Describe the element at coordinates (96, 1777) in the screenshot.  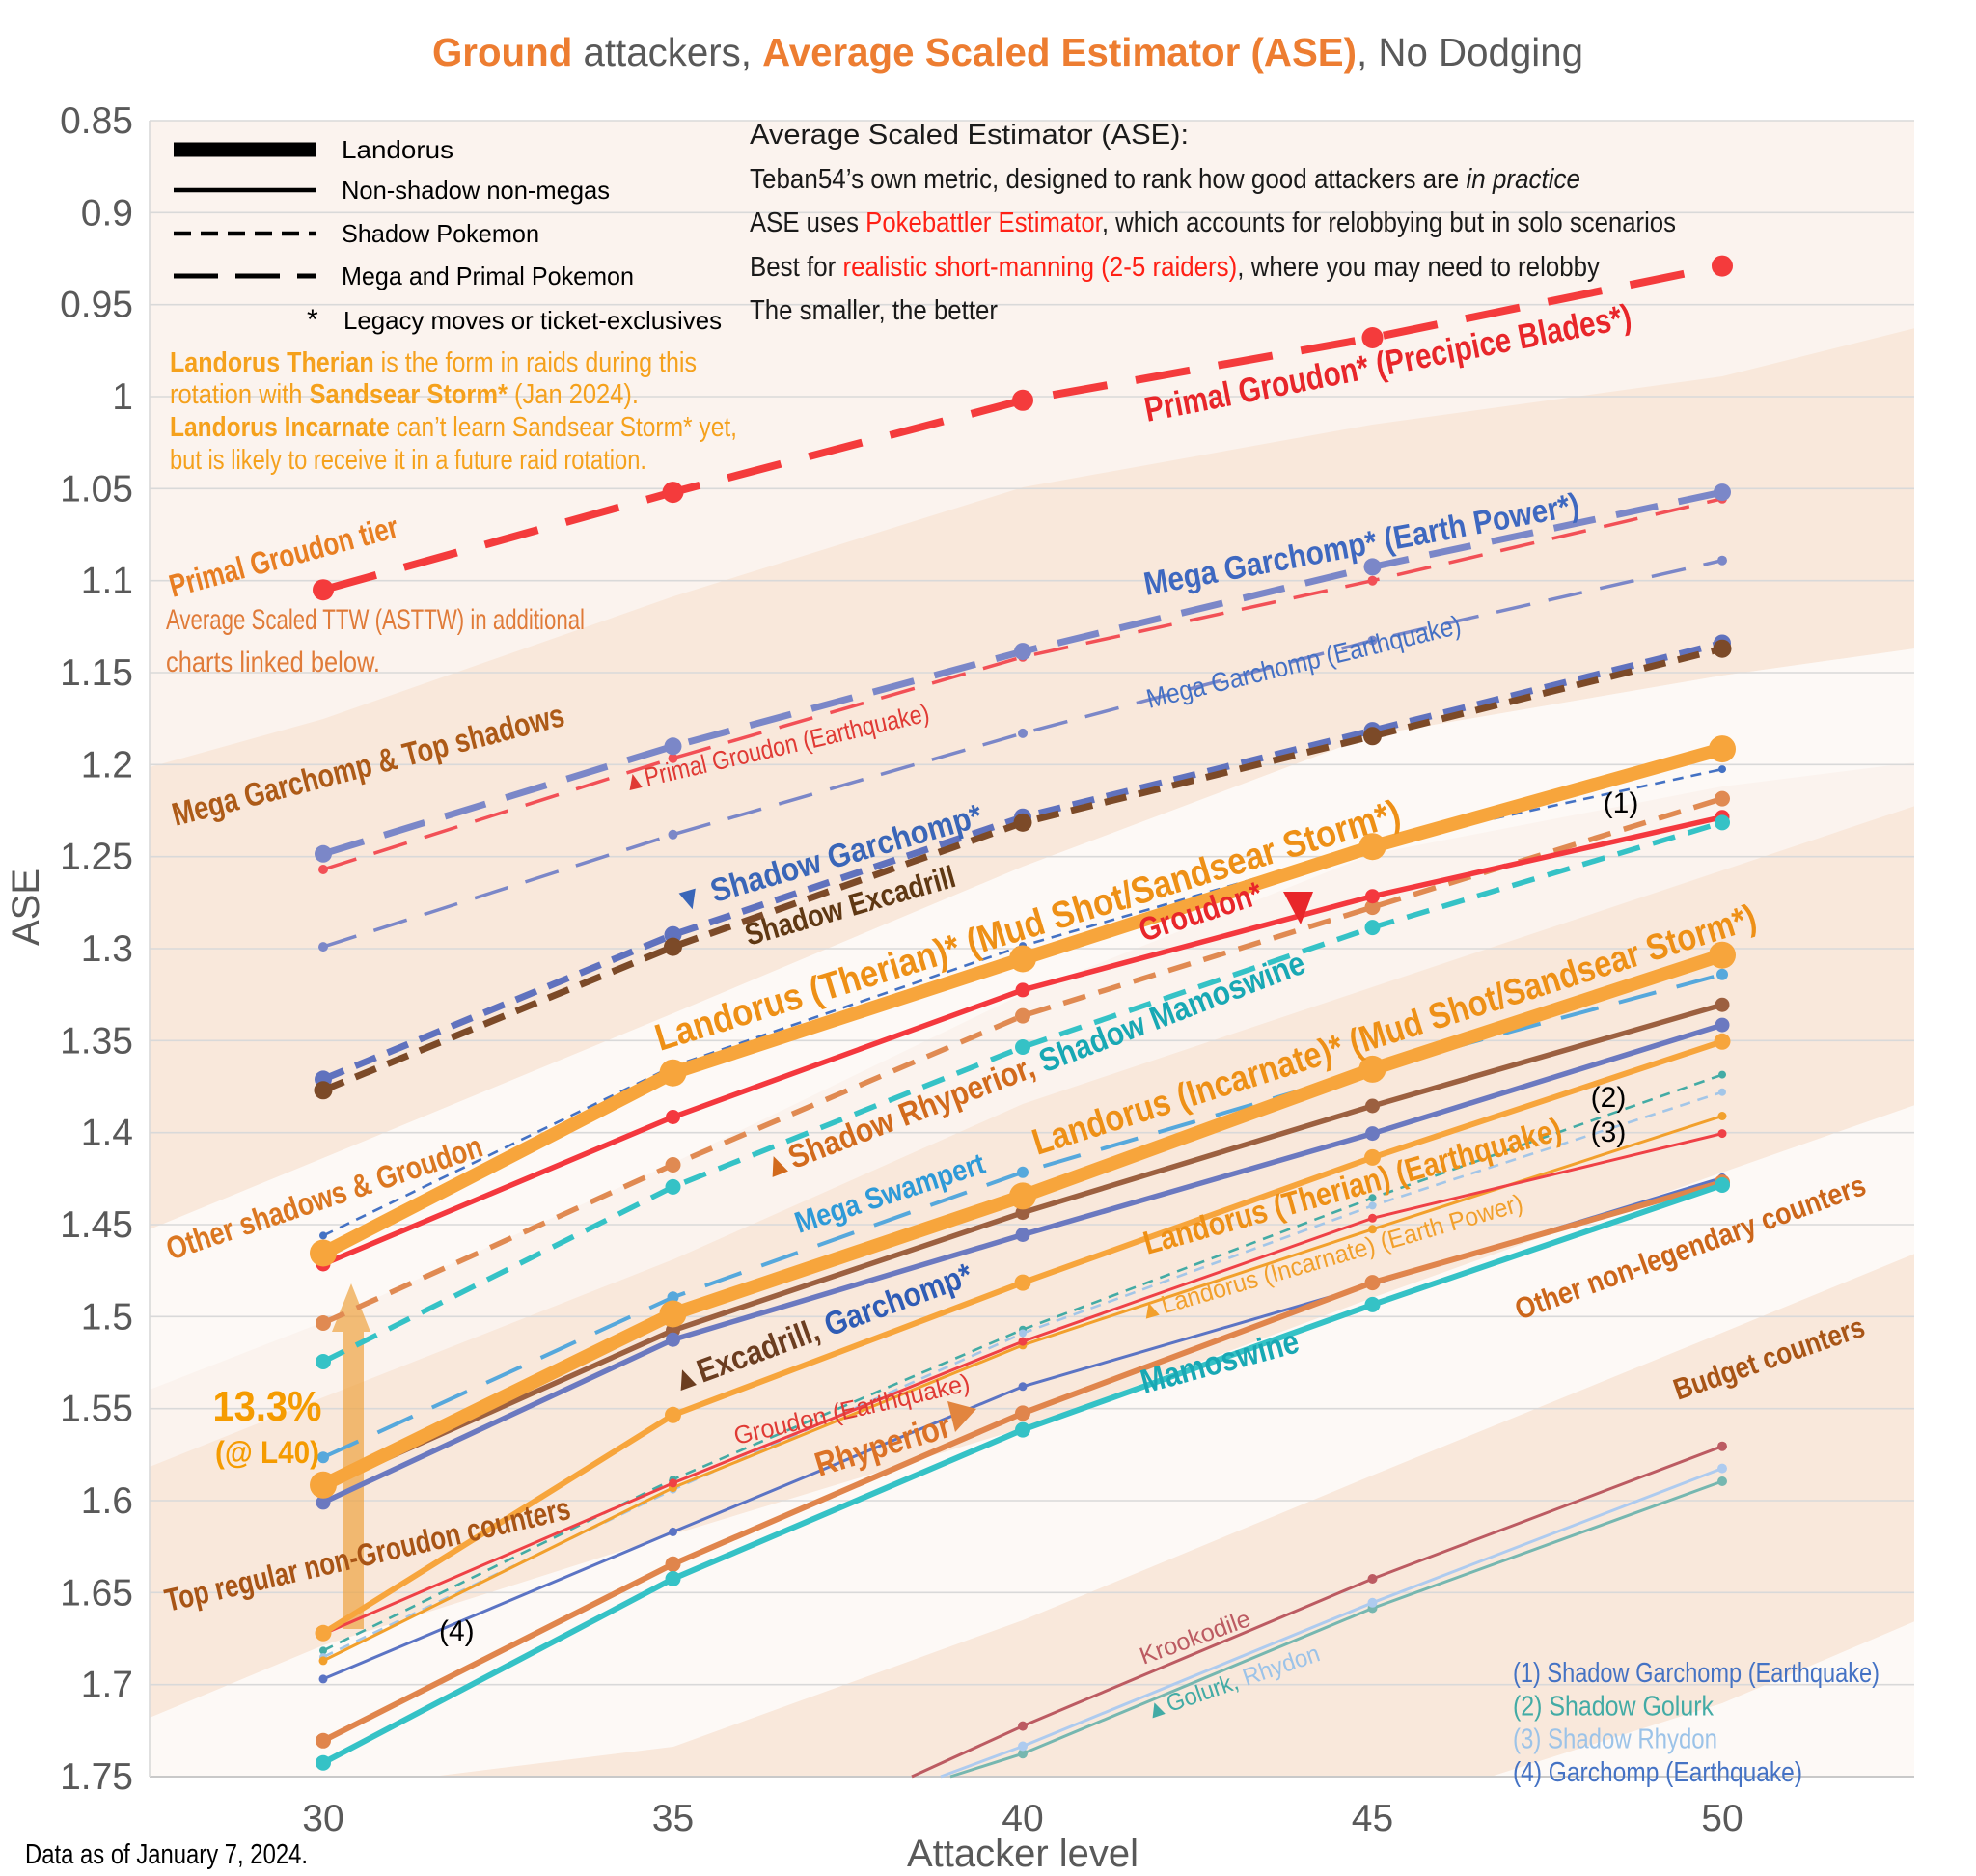
I see `svg-text: 1.75` at that location.